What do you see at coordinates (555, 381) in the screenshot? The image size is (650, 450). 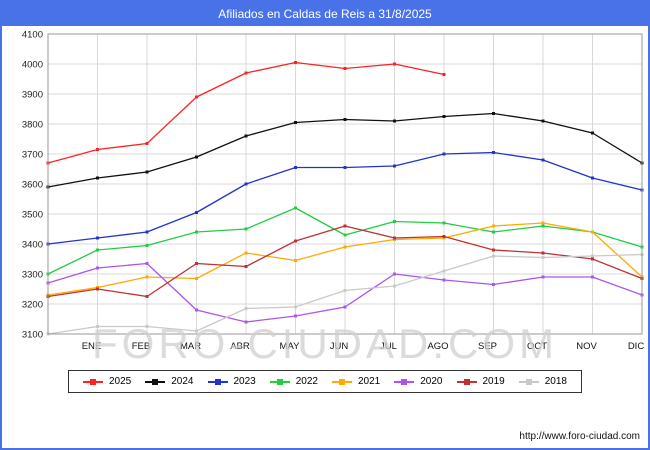 I see `legend-label: 2018` at bounding box center [555, 381].